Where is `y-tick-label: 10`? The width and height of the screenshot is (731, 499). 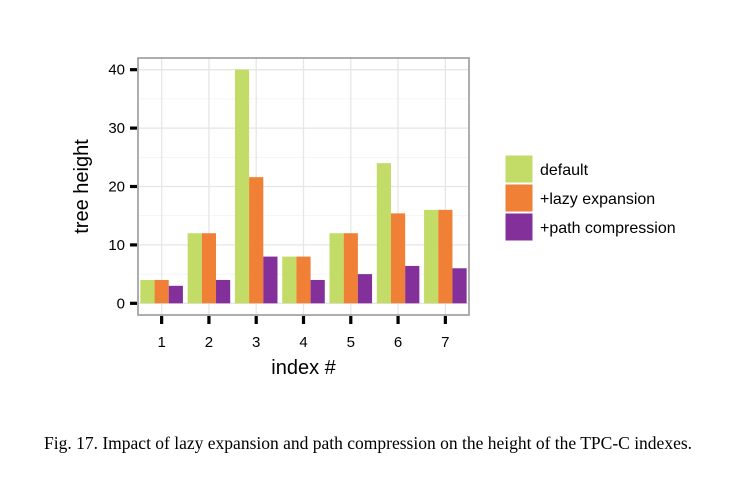
y-tick-label: 10 is located at coordinates (116, 245).